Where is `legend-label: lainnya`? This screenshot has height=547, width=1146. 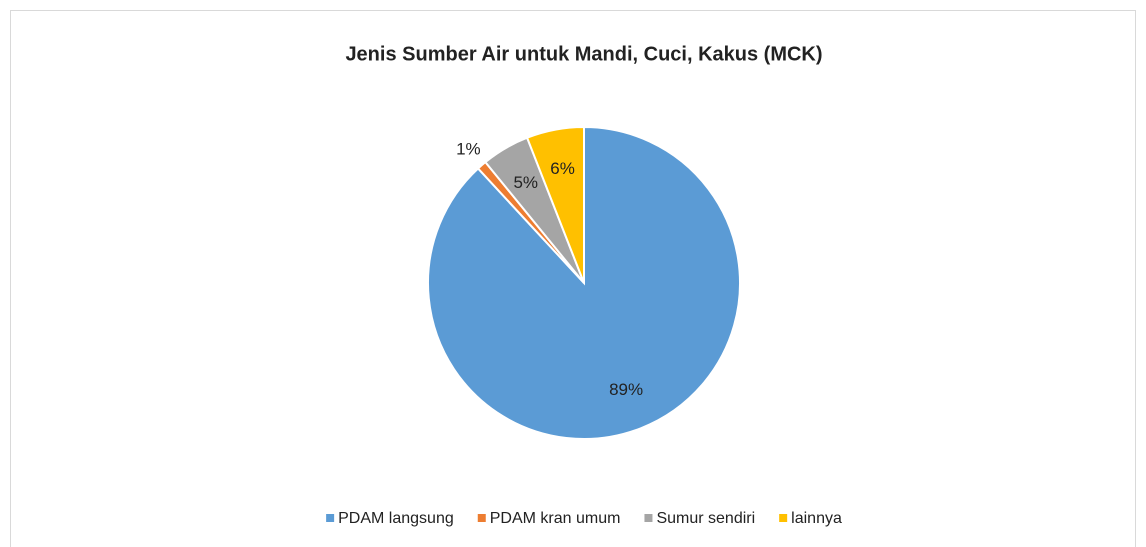
legend-label: lainnya is located at coordinates (816, 518).